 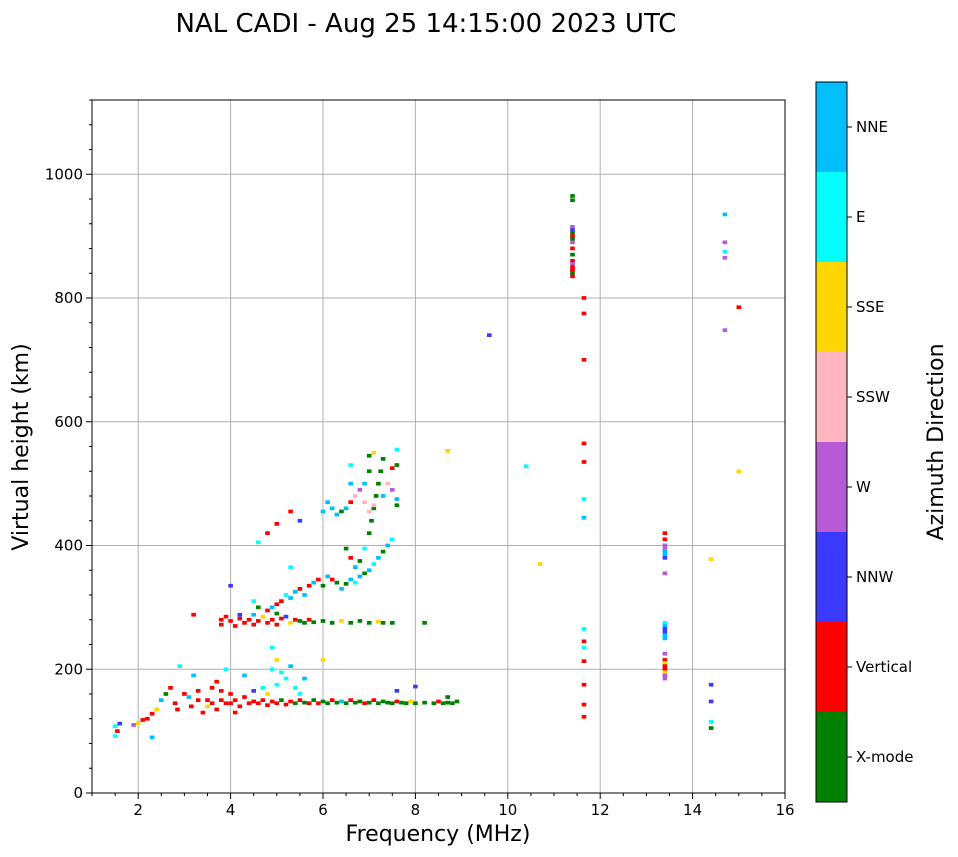 I want to click on colorbar-label: Azimuth Direction, so click(x=936, y=441).